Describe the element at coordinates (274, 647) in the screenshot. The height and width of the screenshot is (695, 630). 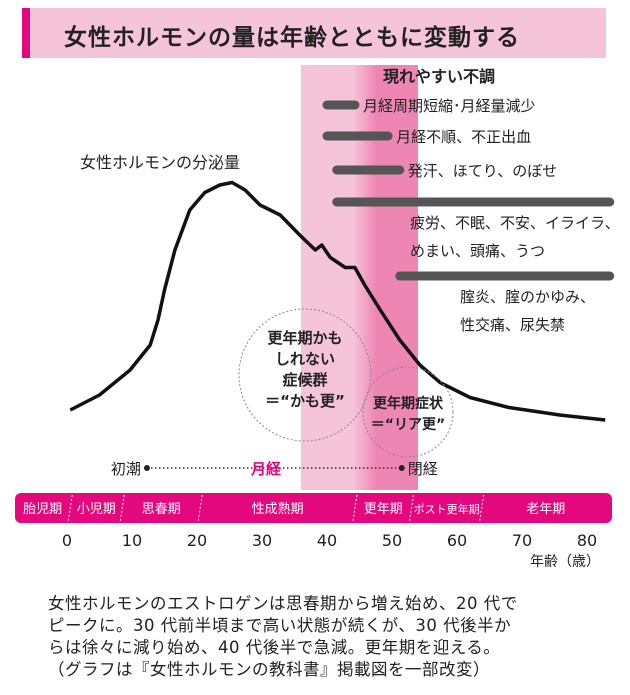
I see `caption-line: らは徐々に減り始め、40 代後半で急減。更年期を迎える。` at that location.